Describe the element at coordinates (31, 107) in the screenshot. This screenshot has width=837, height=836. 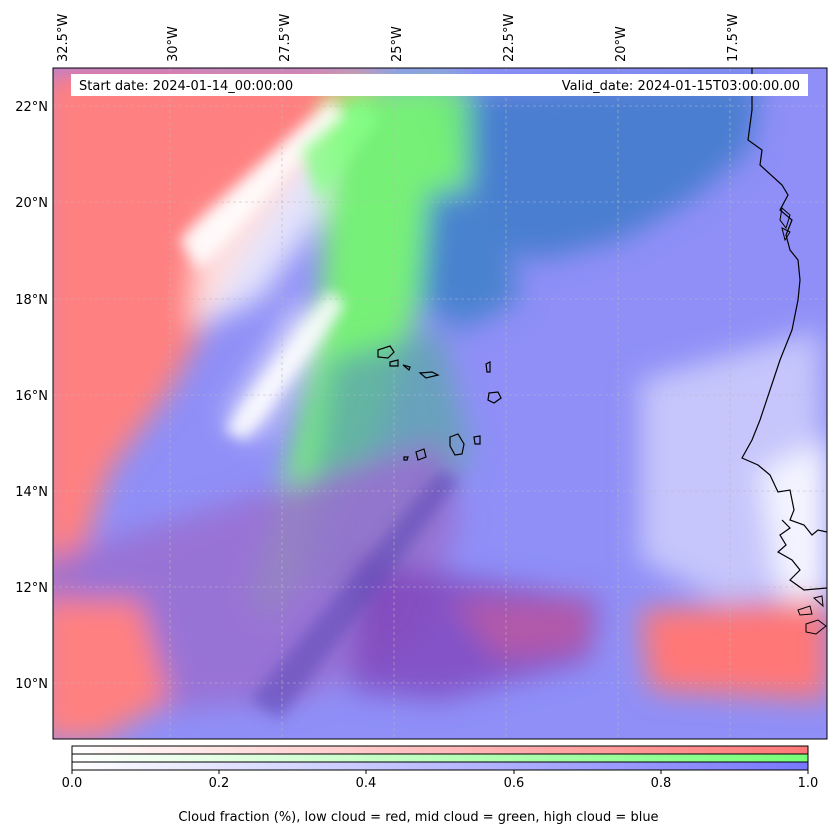
I see `lat-label-22n: 22°N` at that location.